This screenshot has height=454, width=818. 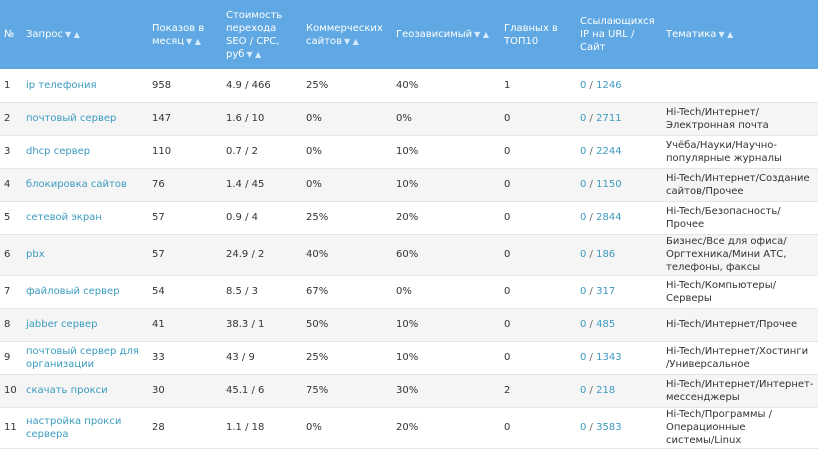 I want to click on query-link: dhcp сервер, so click(x=58, y=151).